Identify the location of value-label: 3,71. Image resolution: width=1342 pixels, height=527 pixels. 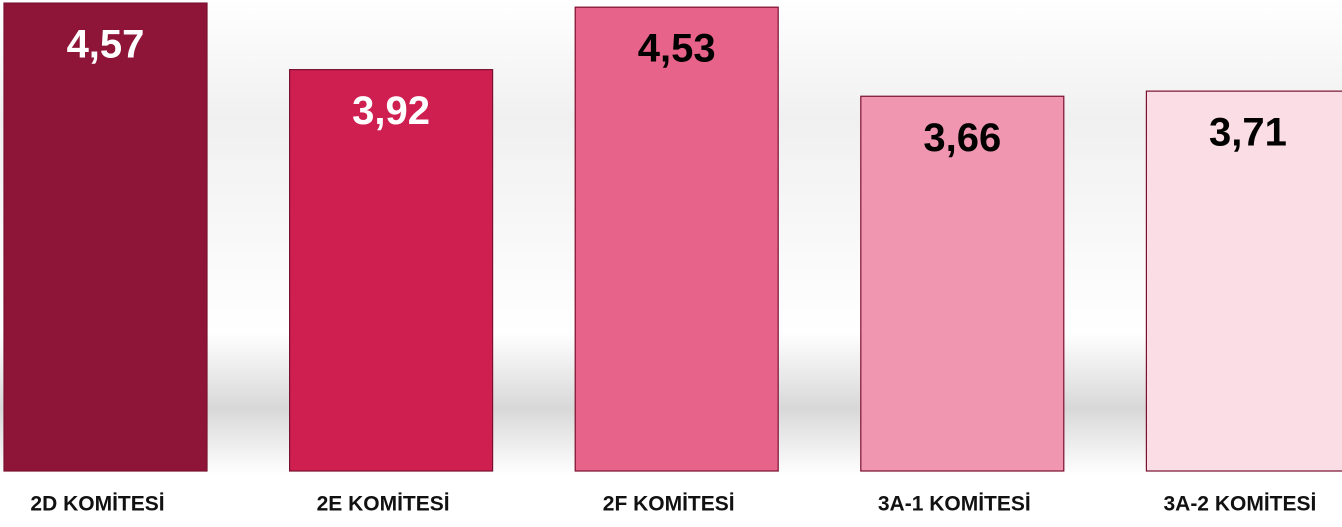
(1248, 133).